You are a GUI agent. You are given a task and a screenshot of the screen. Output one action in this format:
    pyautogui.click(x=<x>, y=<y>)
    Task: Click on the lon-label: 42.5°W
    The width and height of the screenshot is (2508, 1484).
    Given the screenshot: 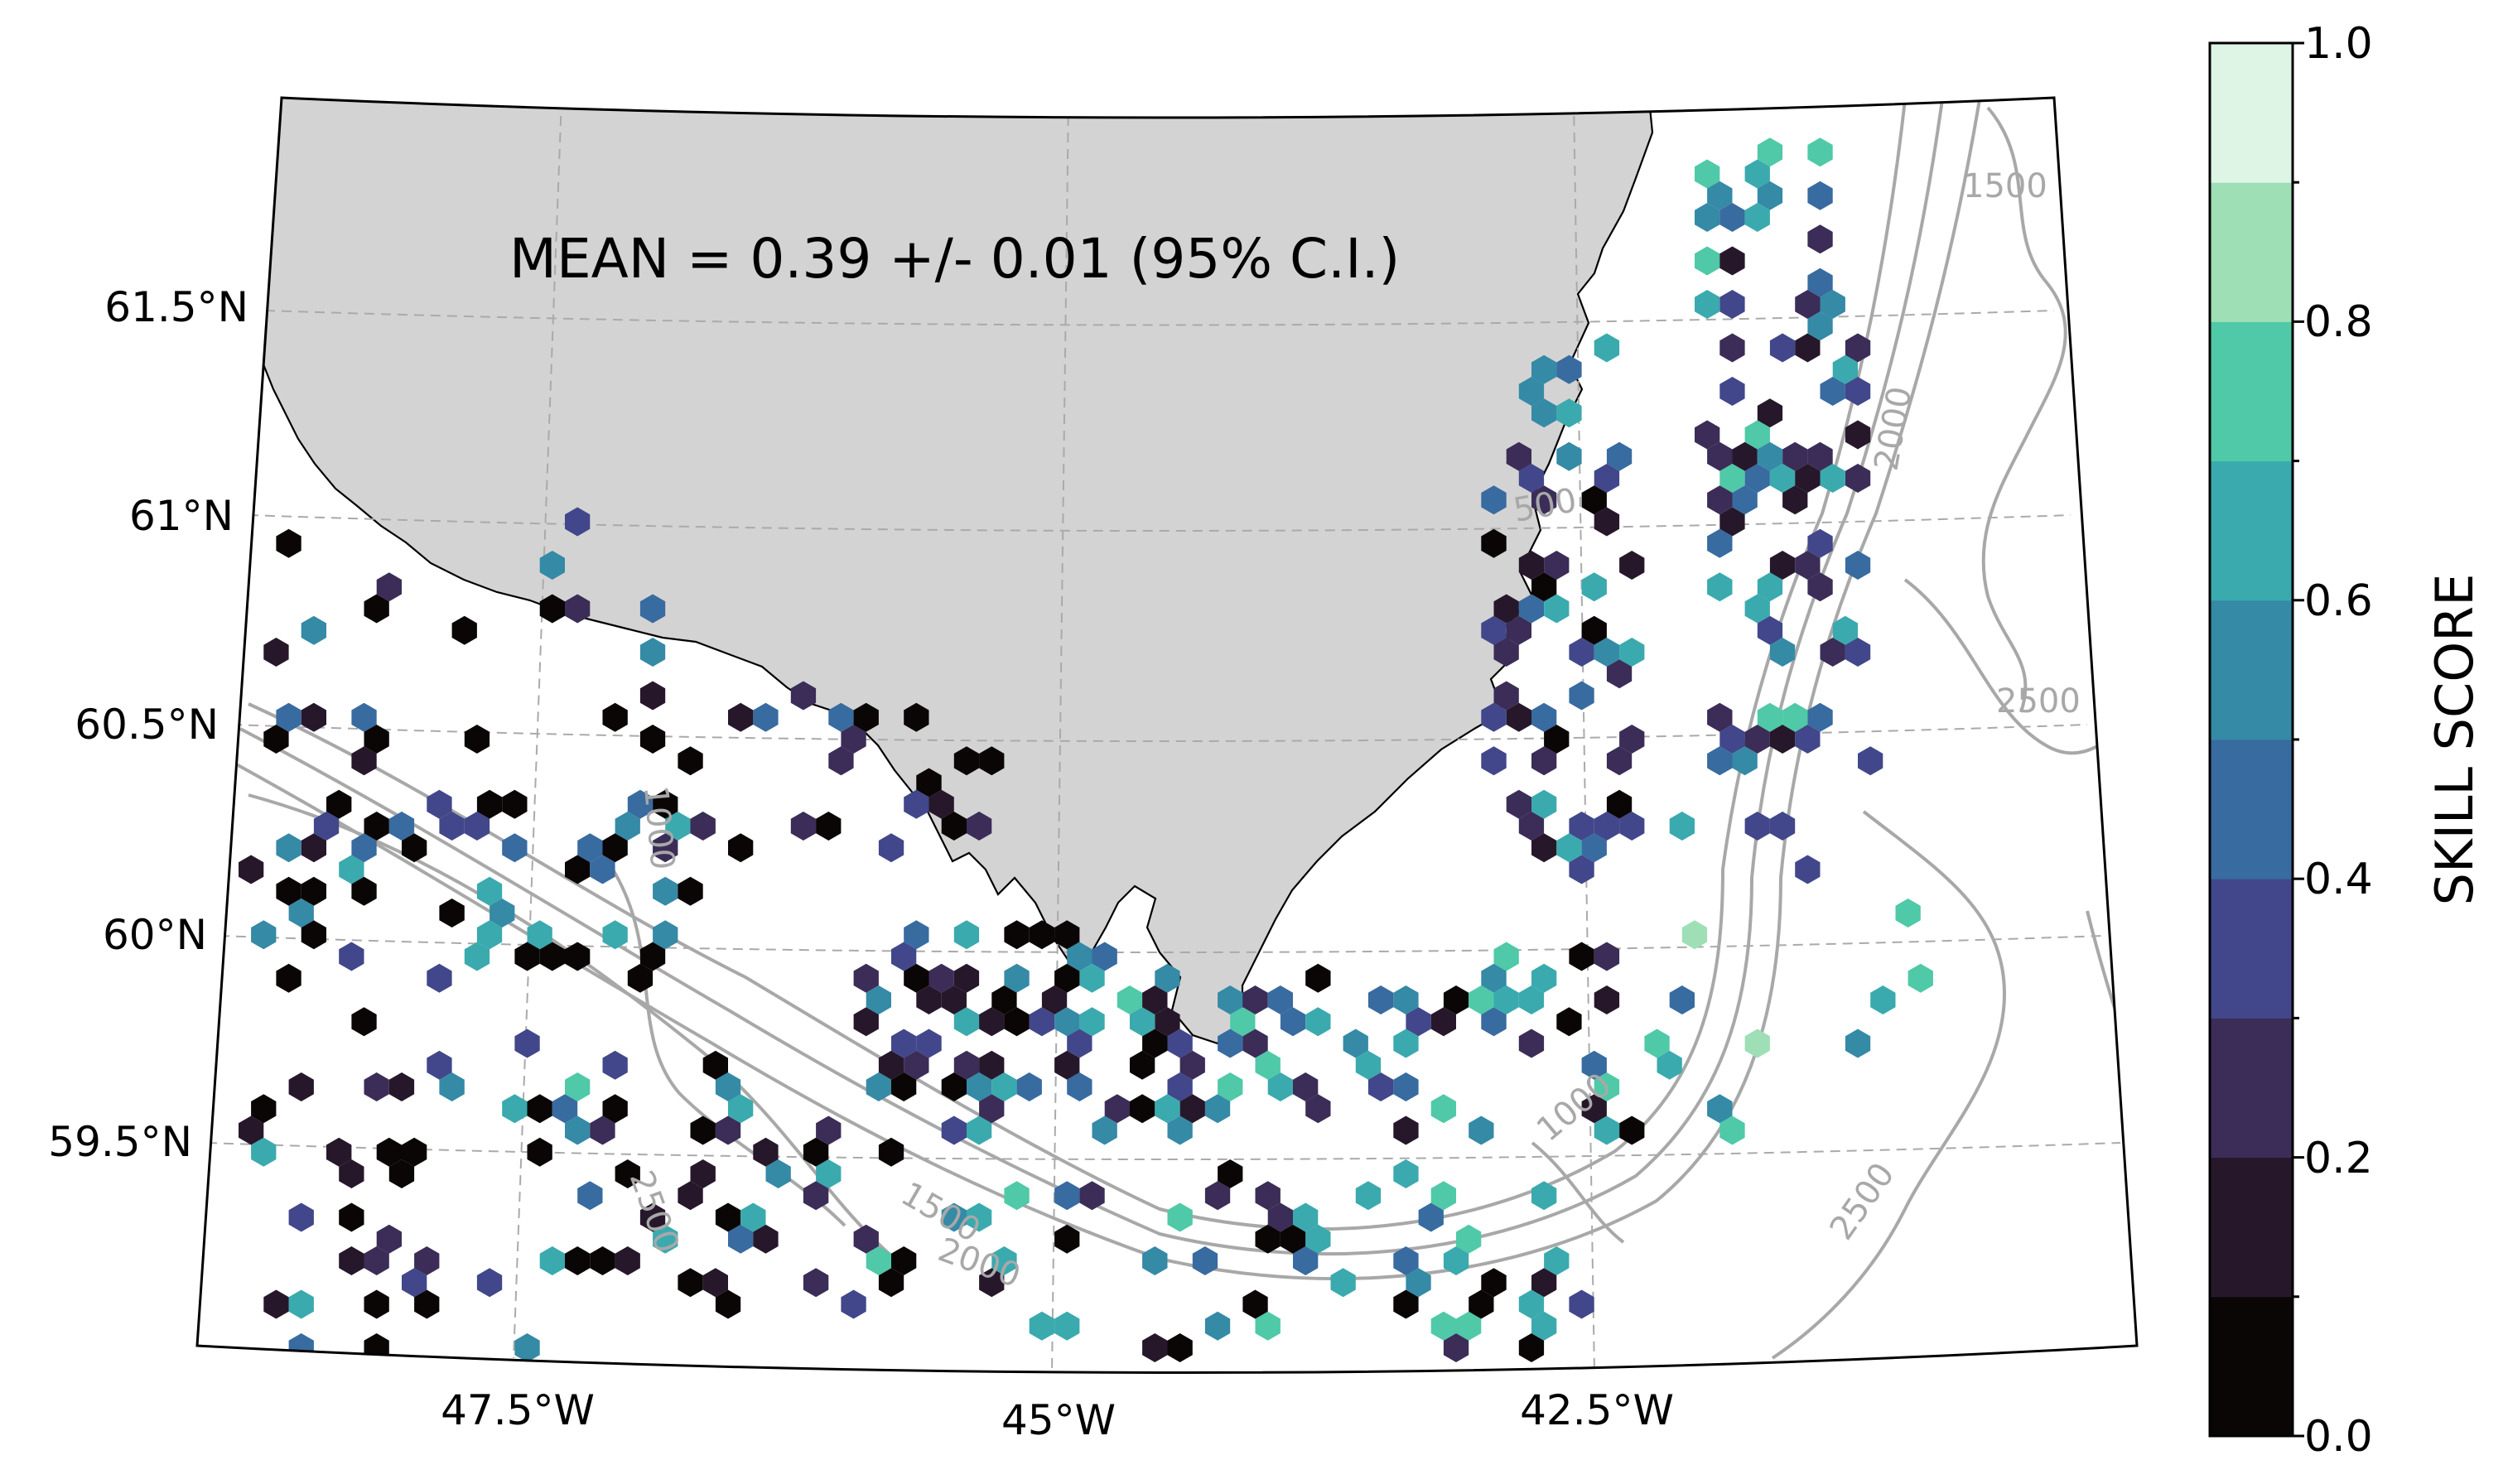 What is the action you would take?
    pyautogui.click(x=1597, y=1410)
    